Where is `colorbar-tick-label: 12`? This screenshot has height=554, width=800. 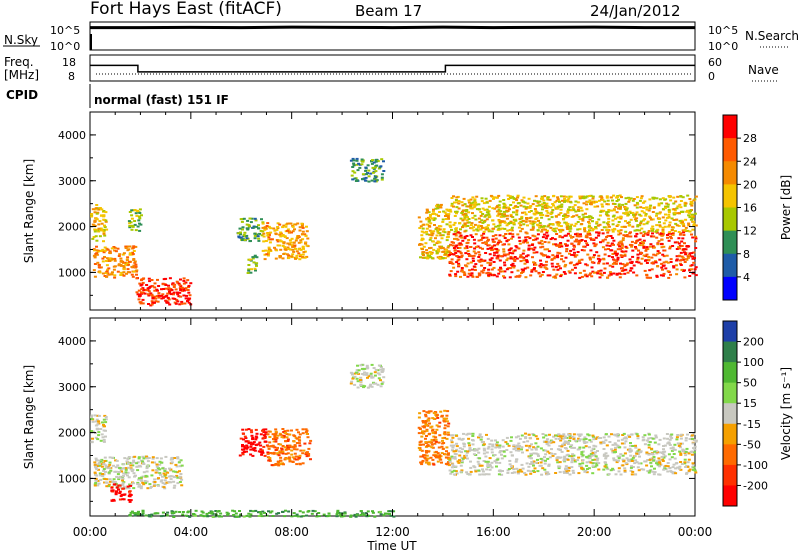
colorbar-tick-label: 12 is located at coordinates (750, 231).